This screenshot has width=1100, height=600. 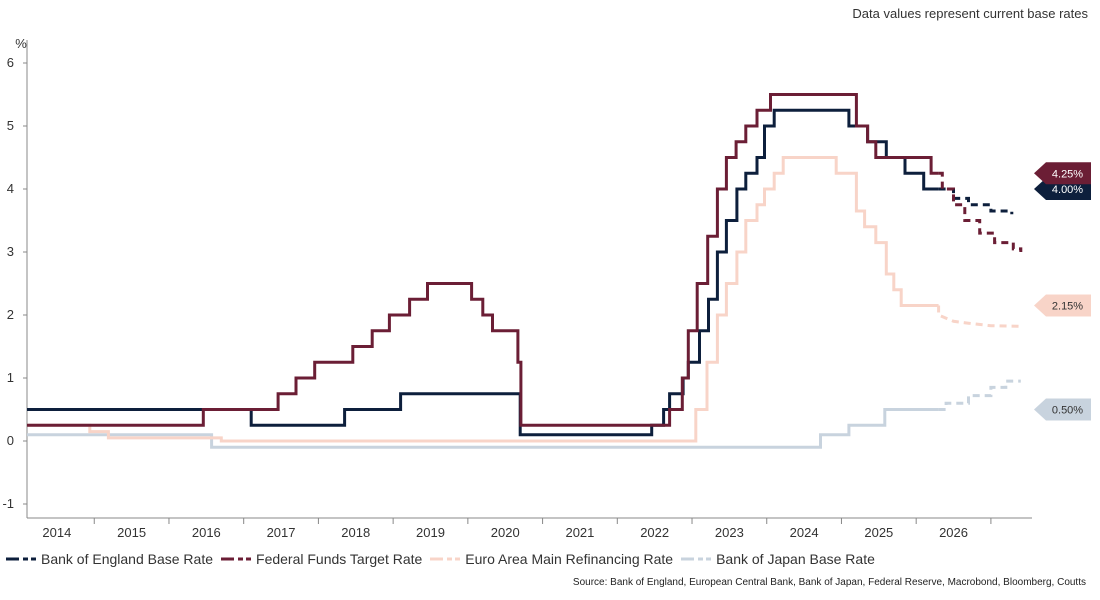 What do you see at coordinates (654, 532) in the screenshot?
I see `x-tick-label: 2022` at bounding box center [654, 532].